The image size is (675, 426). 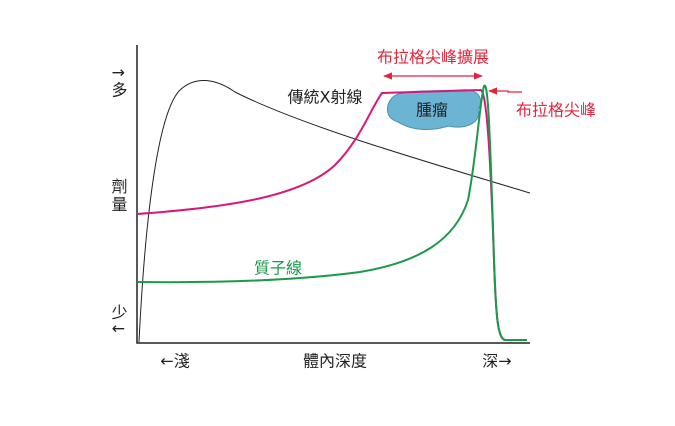 I want to click on x-shallow-label: ←淺, so click(x=174, y=361).